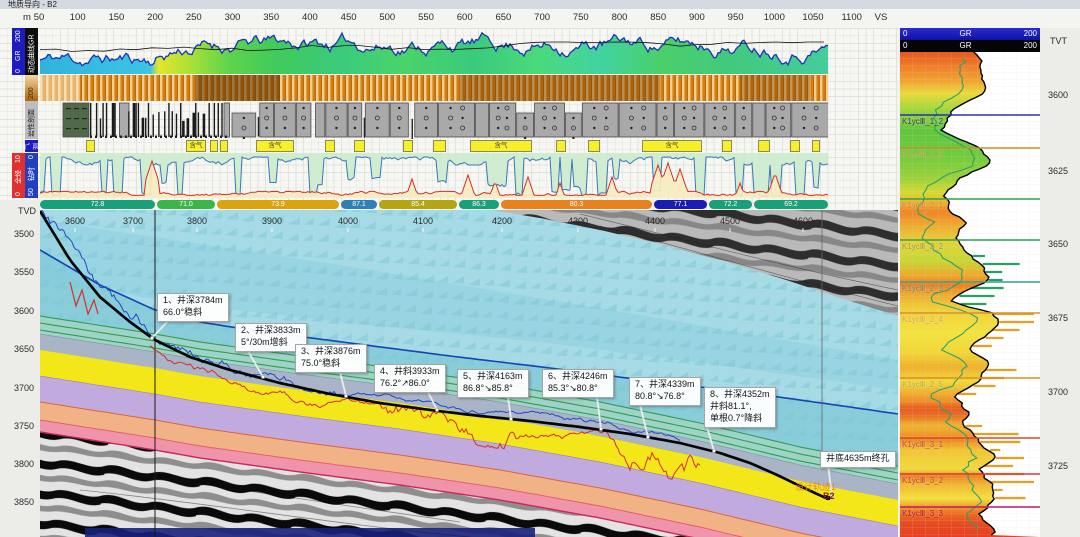 Image resolution: width=1080 pixels, height=537 pixels. Describe the element at coordinates (116, 17) in the screenshot. I see `ruler-tick: 150` at that location.